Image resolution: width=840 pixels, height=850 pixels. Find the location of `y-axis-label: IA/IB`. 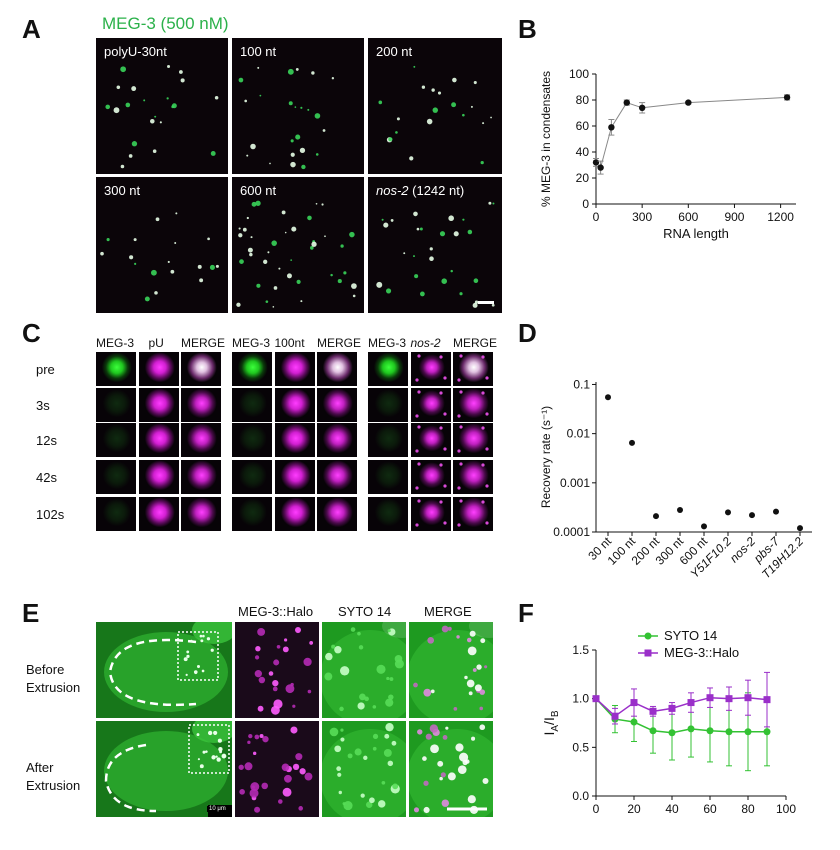

y-axis-label: IA/IB is located at coordinates (551, 722).